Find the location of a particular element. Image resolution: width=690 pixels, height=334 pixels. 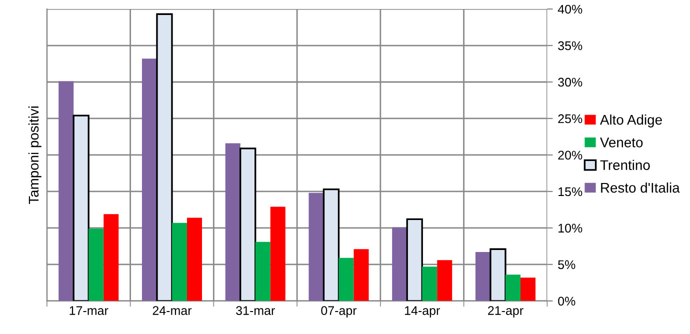

x-tick-label: 31-mar is located at coordinates (255, 310).